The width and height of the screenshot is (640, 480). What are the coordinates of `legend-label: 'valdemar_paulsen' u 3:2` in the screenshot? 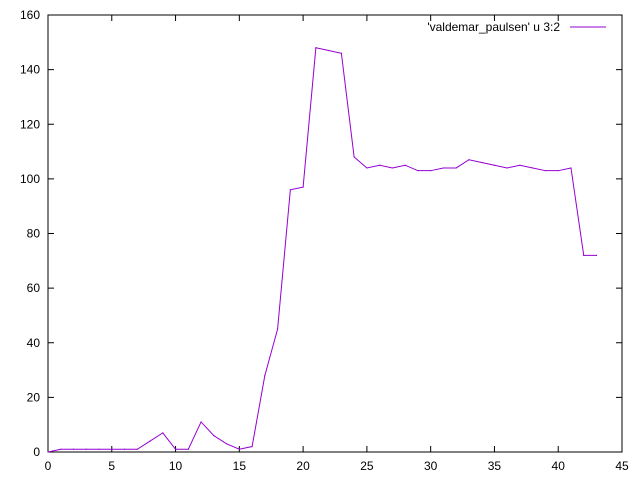 It's located at (493, 27).